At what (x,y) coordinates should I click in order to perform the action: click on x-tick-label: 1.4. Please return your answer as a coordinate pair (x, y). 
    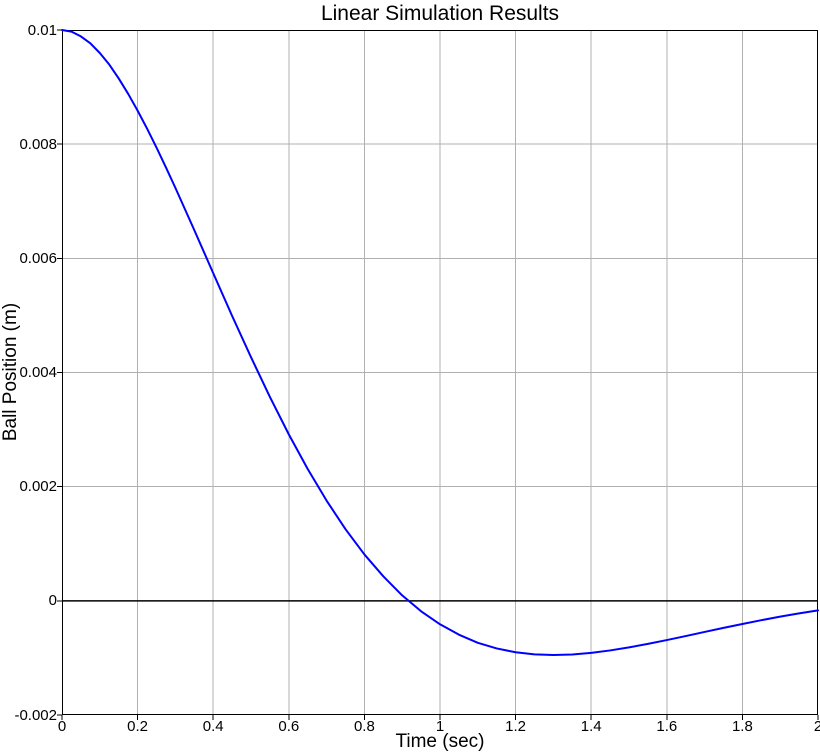
    Looking at the image, I should click on (591, 726).